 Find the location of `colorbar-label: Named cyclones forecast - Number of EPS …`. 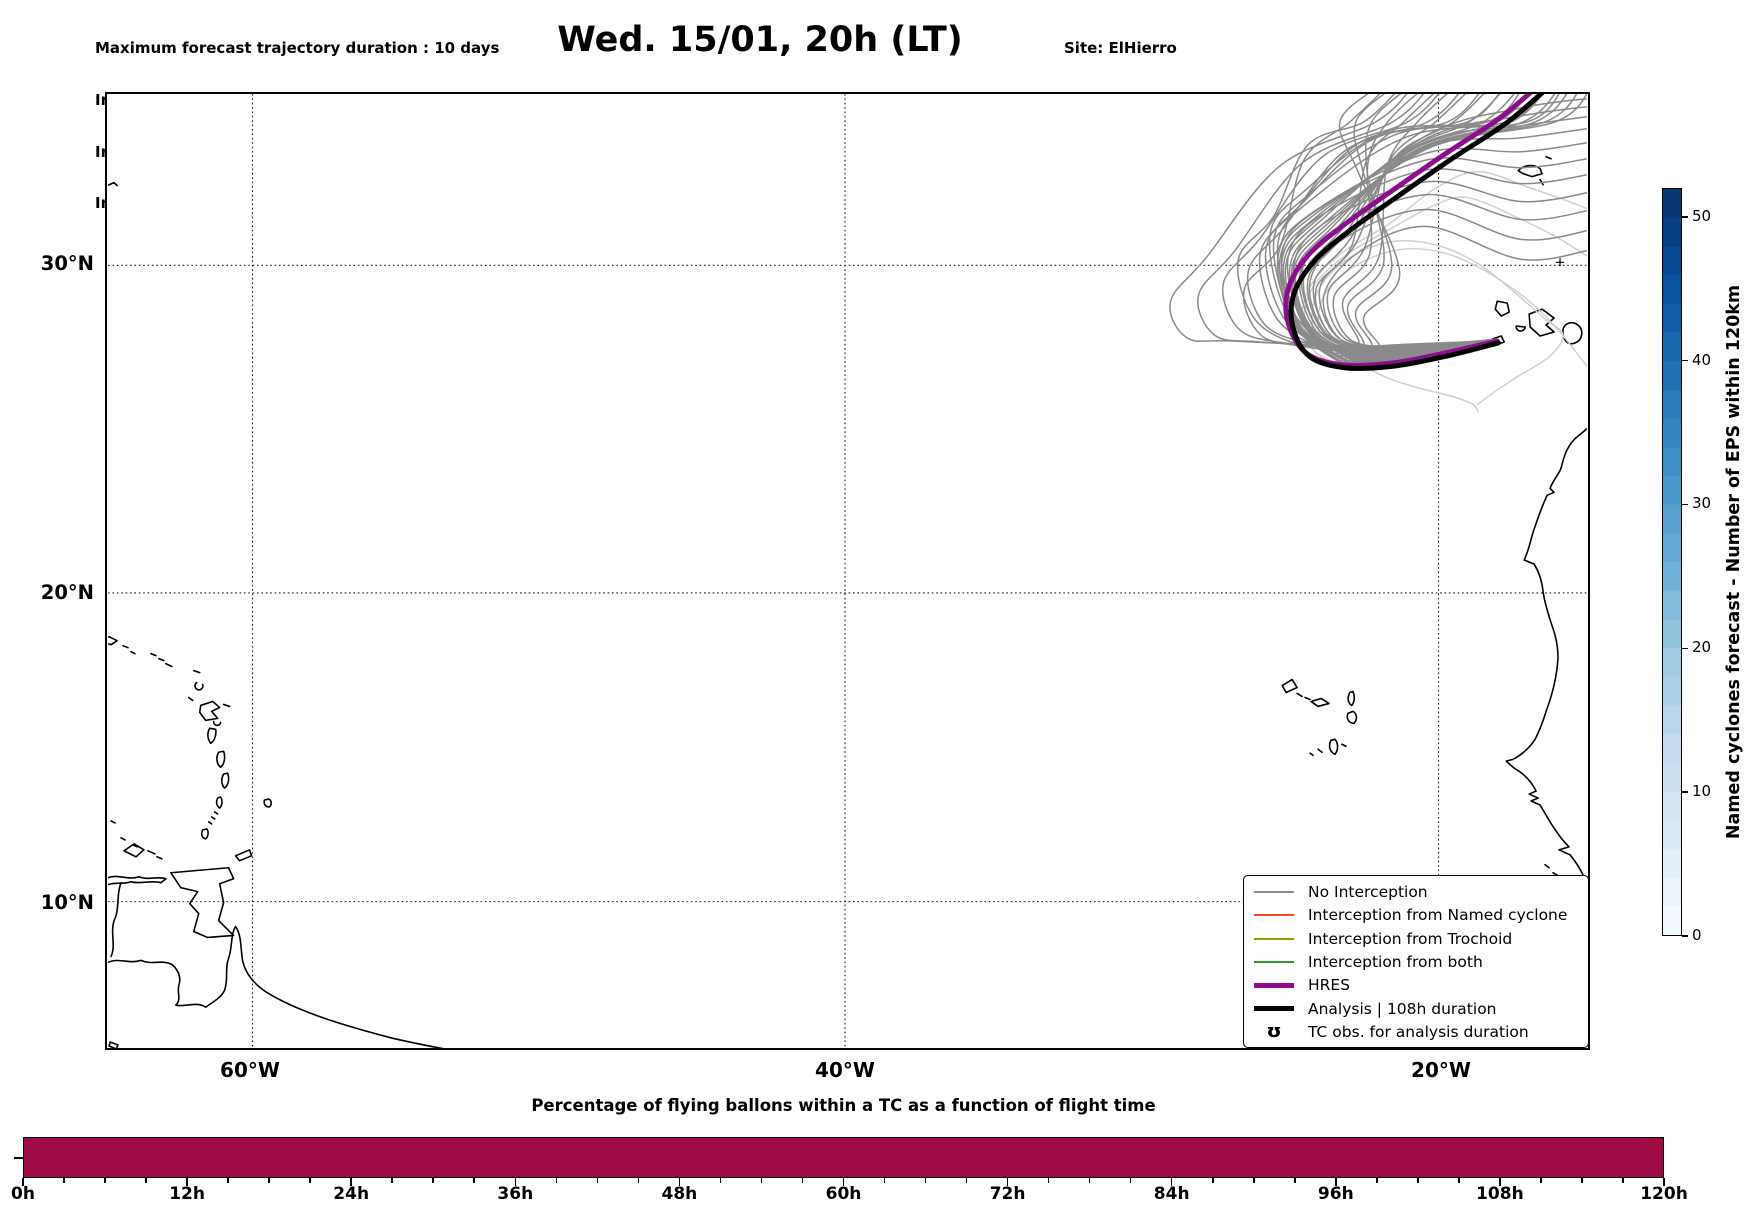

colorbar-label: Named cyclones forecast - Number of EPS … is located at coordinates (1734, 562).